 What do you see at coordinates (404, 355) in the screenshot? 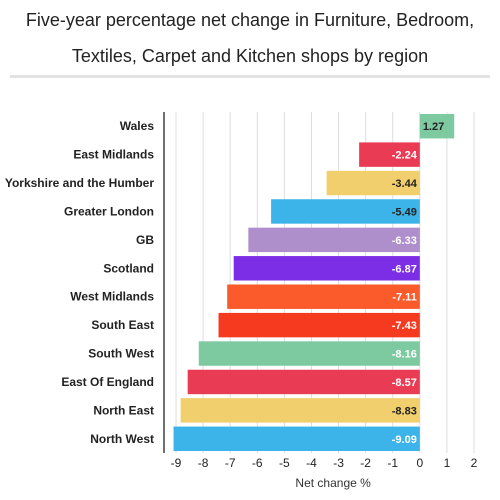
I see `value-label: -8.16` at bounding box center [404, 355].